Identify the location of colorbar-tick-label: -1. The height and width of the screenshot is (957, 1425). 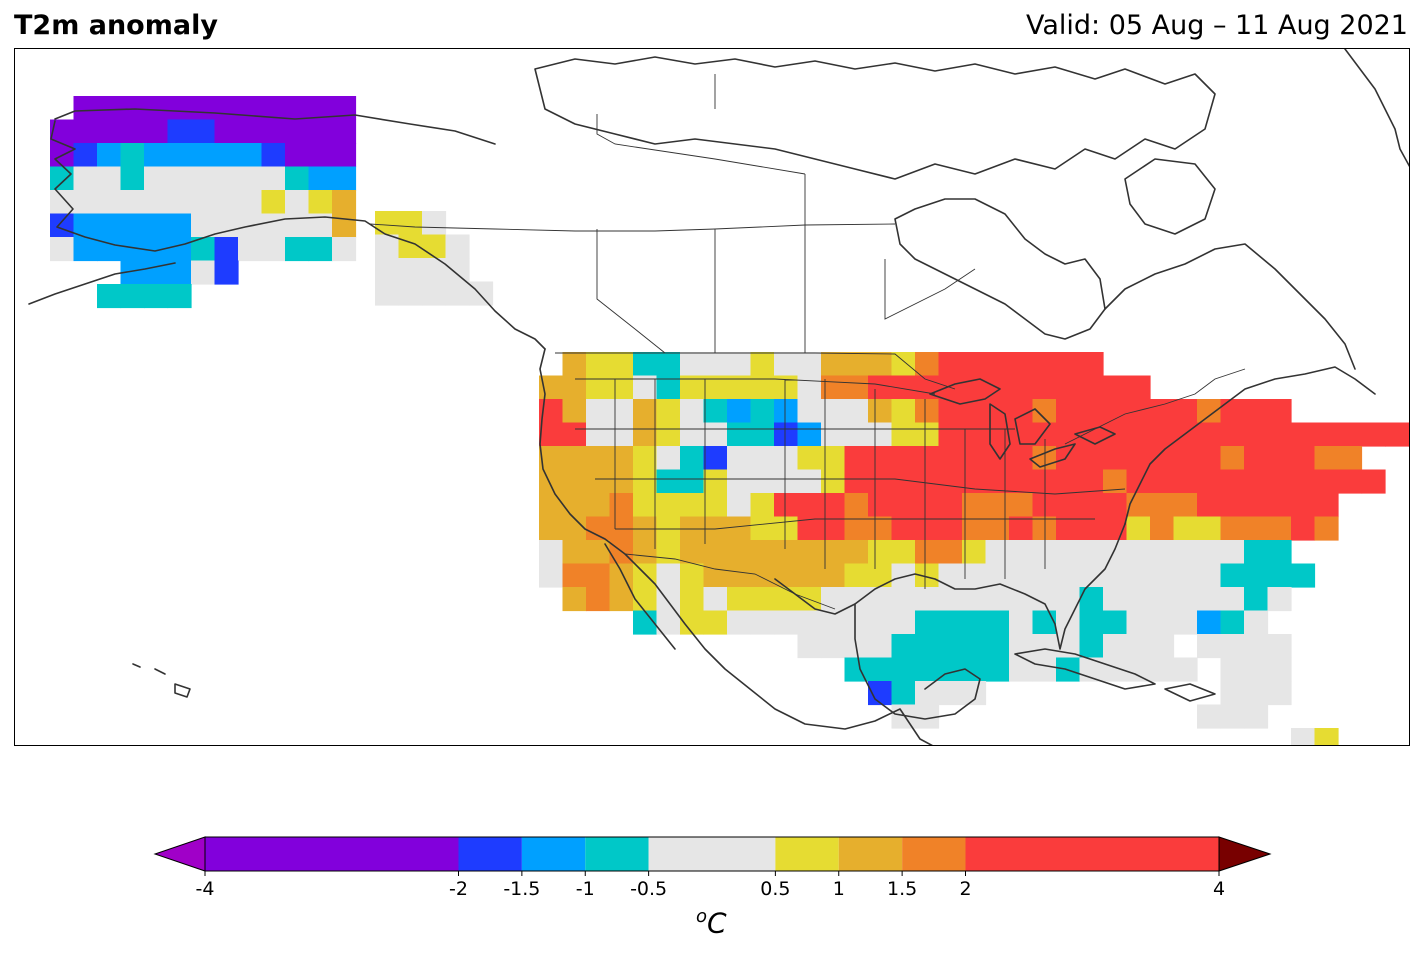
(585, 889).